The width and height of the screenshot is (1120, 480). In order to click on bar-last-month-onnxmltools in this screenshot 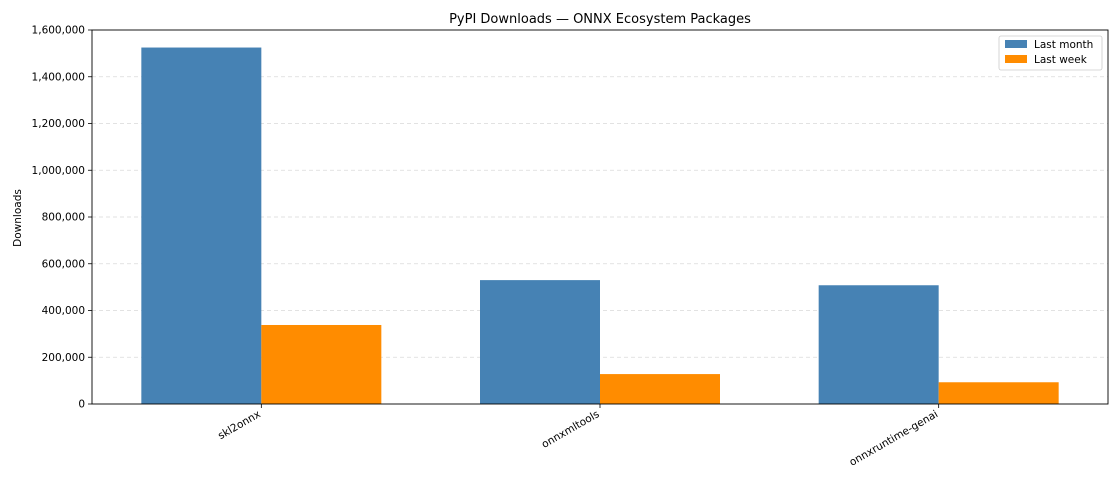, I will do `click(540, 342)`.